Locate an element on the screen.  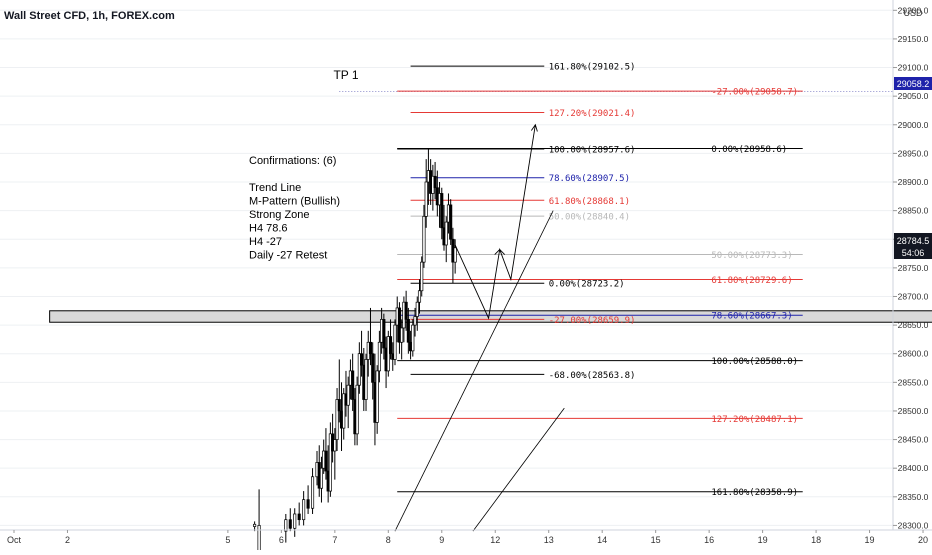
time-tick-label: 14 is located at coordinates (602, 540).